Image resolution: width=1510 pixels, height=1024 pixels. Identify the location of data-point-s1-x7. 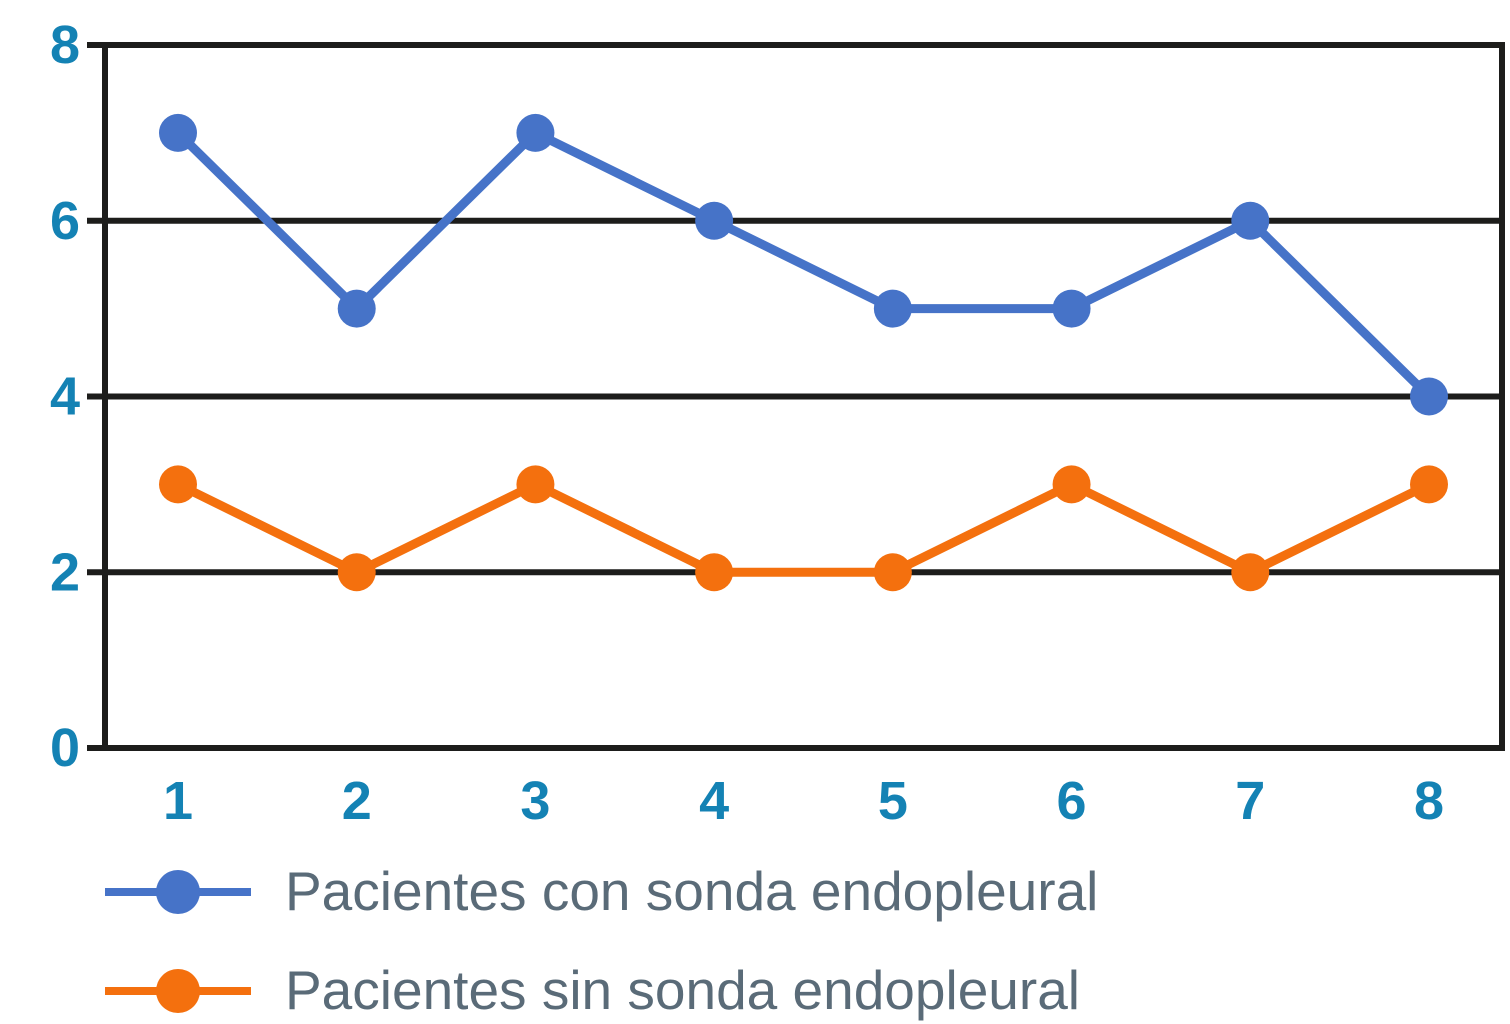
(1250, 572).